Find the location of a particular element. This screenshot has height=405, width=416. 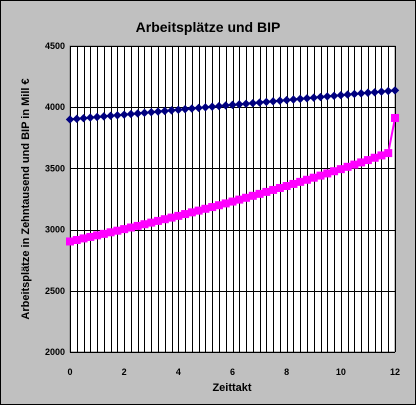

x-tick-label: 0 is located at coordinates (69, 372).